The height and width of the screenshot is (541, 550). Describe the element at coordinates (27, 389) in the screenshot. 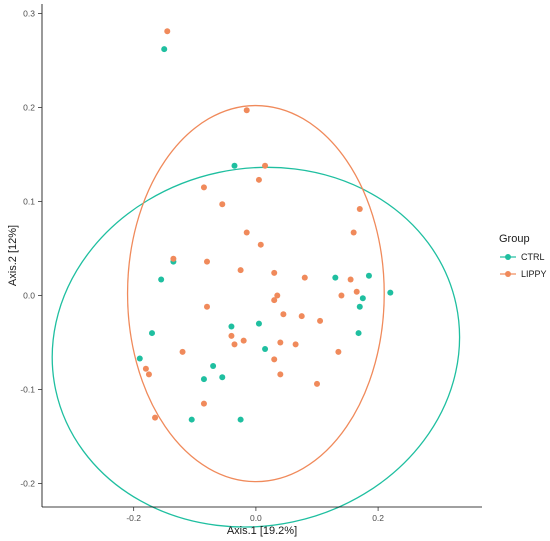

I see `y-tick-label: -0.1` at that location.